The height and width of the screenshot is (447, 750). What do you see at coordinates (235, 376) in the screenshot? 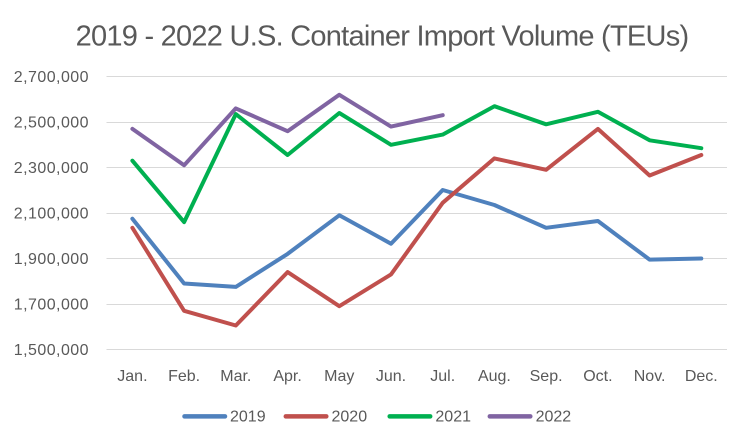
I see `svg-text: Mar.` at bounding box center [235, 376].